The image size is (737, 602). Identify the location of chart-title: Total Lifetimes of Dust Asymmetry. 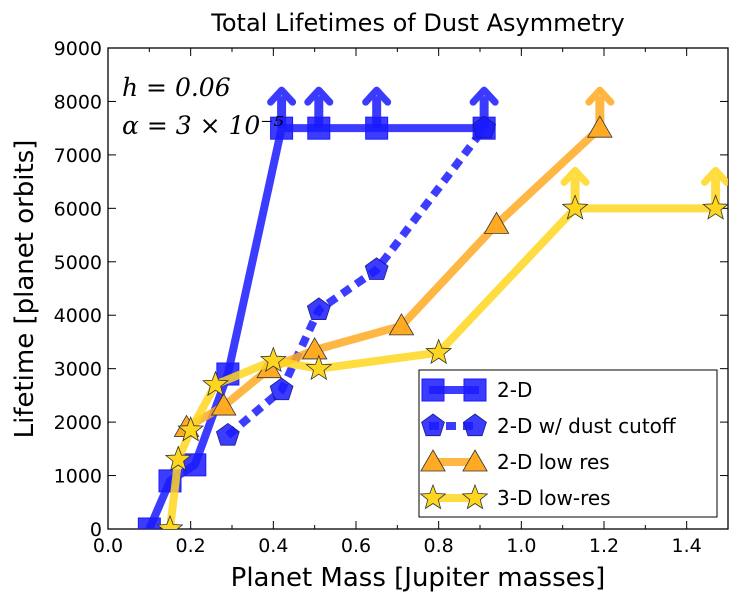
(417, 23).